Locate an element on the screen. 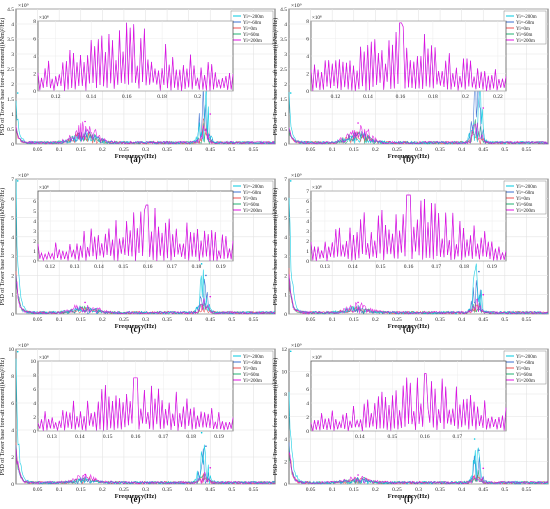  y-tick-label: 3 is located at coordinates (12, 257).